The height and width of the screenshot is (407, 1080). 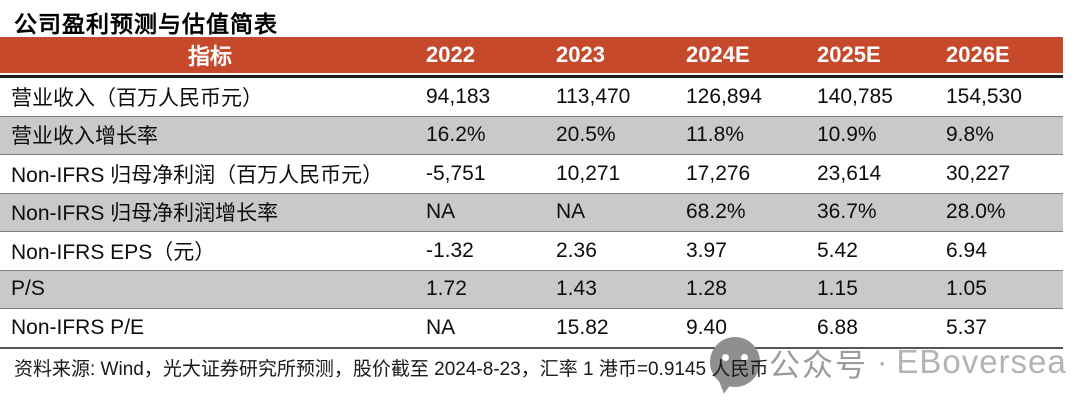 I want to click on row-label: Non-IFRS 归母净利润增长率, so click(x=145, y=214).